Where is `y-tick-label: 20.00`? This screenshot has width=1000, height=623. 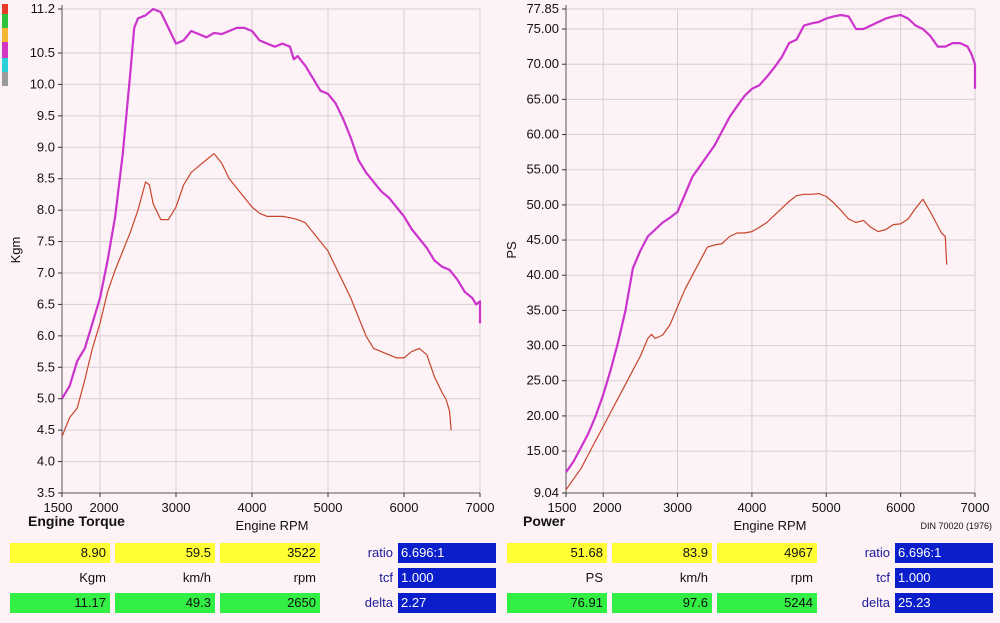
y-tick-label: 20.00 is located at coordinates (542, 415).